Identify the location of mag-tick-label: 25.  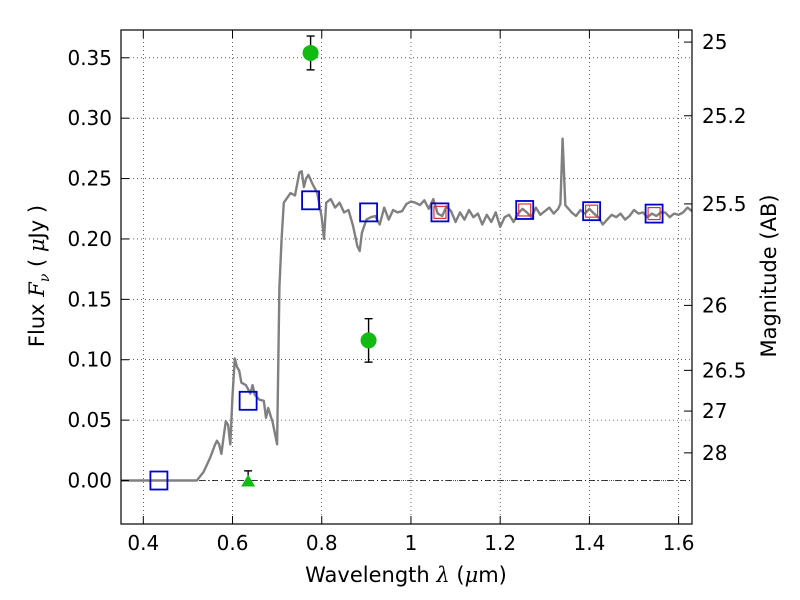
(714, 42).